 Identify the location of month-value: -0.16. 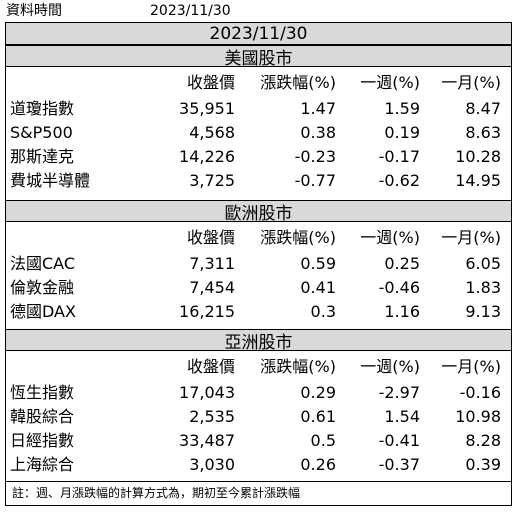
(480, 392).